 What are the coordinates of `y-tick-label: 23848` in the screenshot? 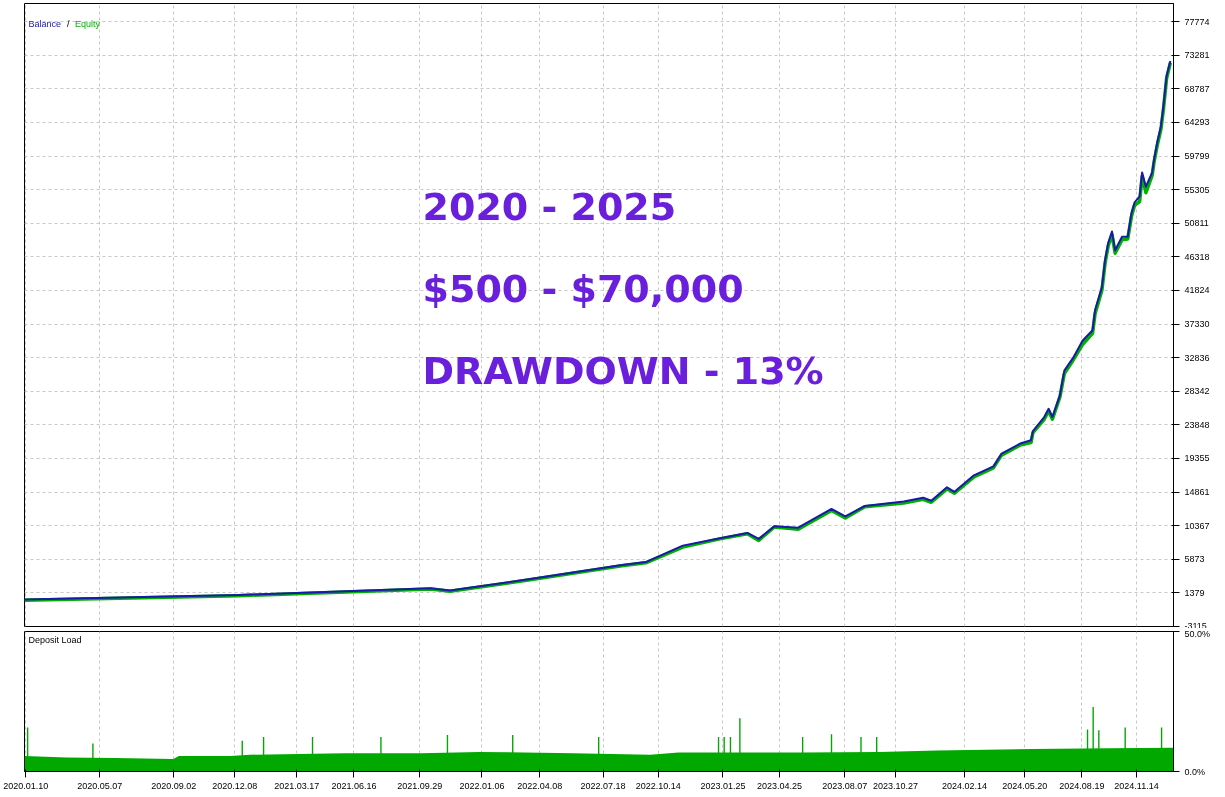 It's located at (1197, 424).